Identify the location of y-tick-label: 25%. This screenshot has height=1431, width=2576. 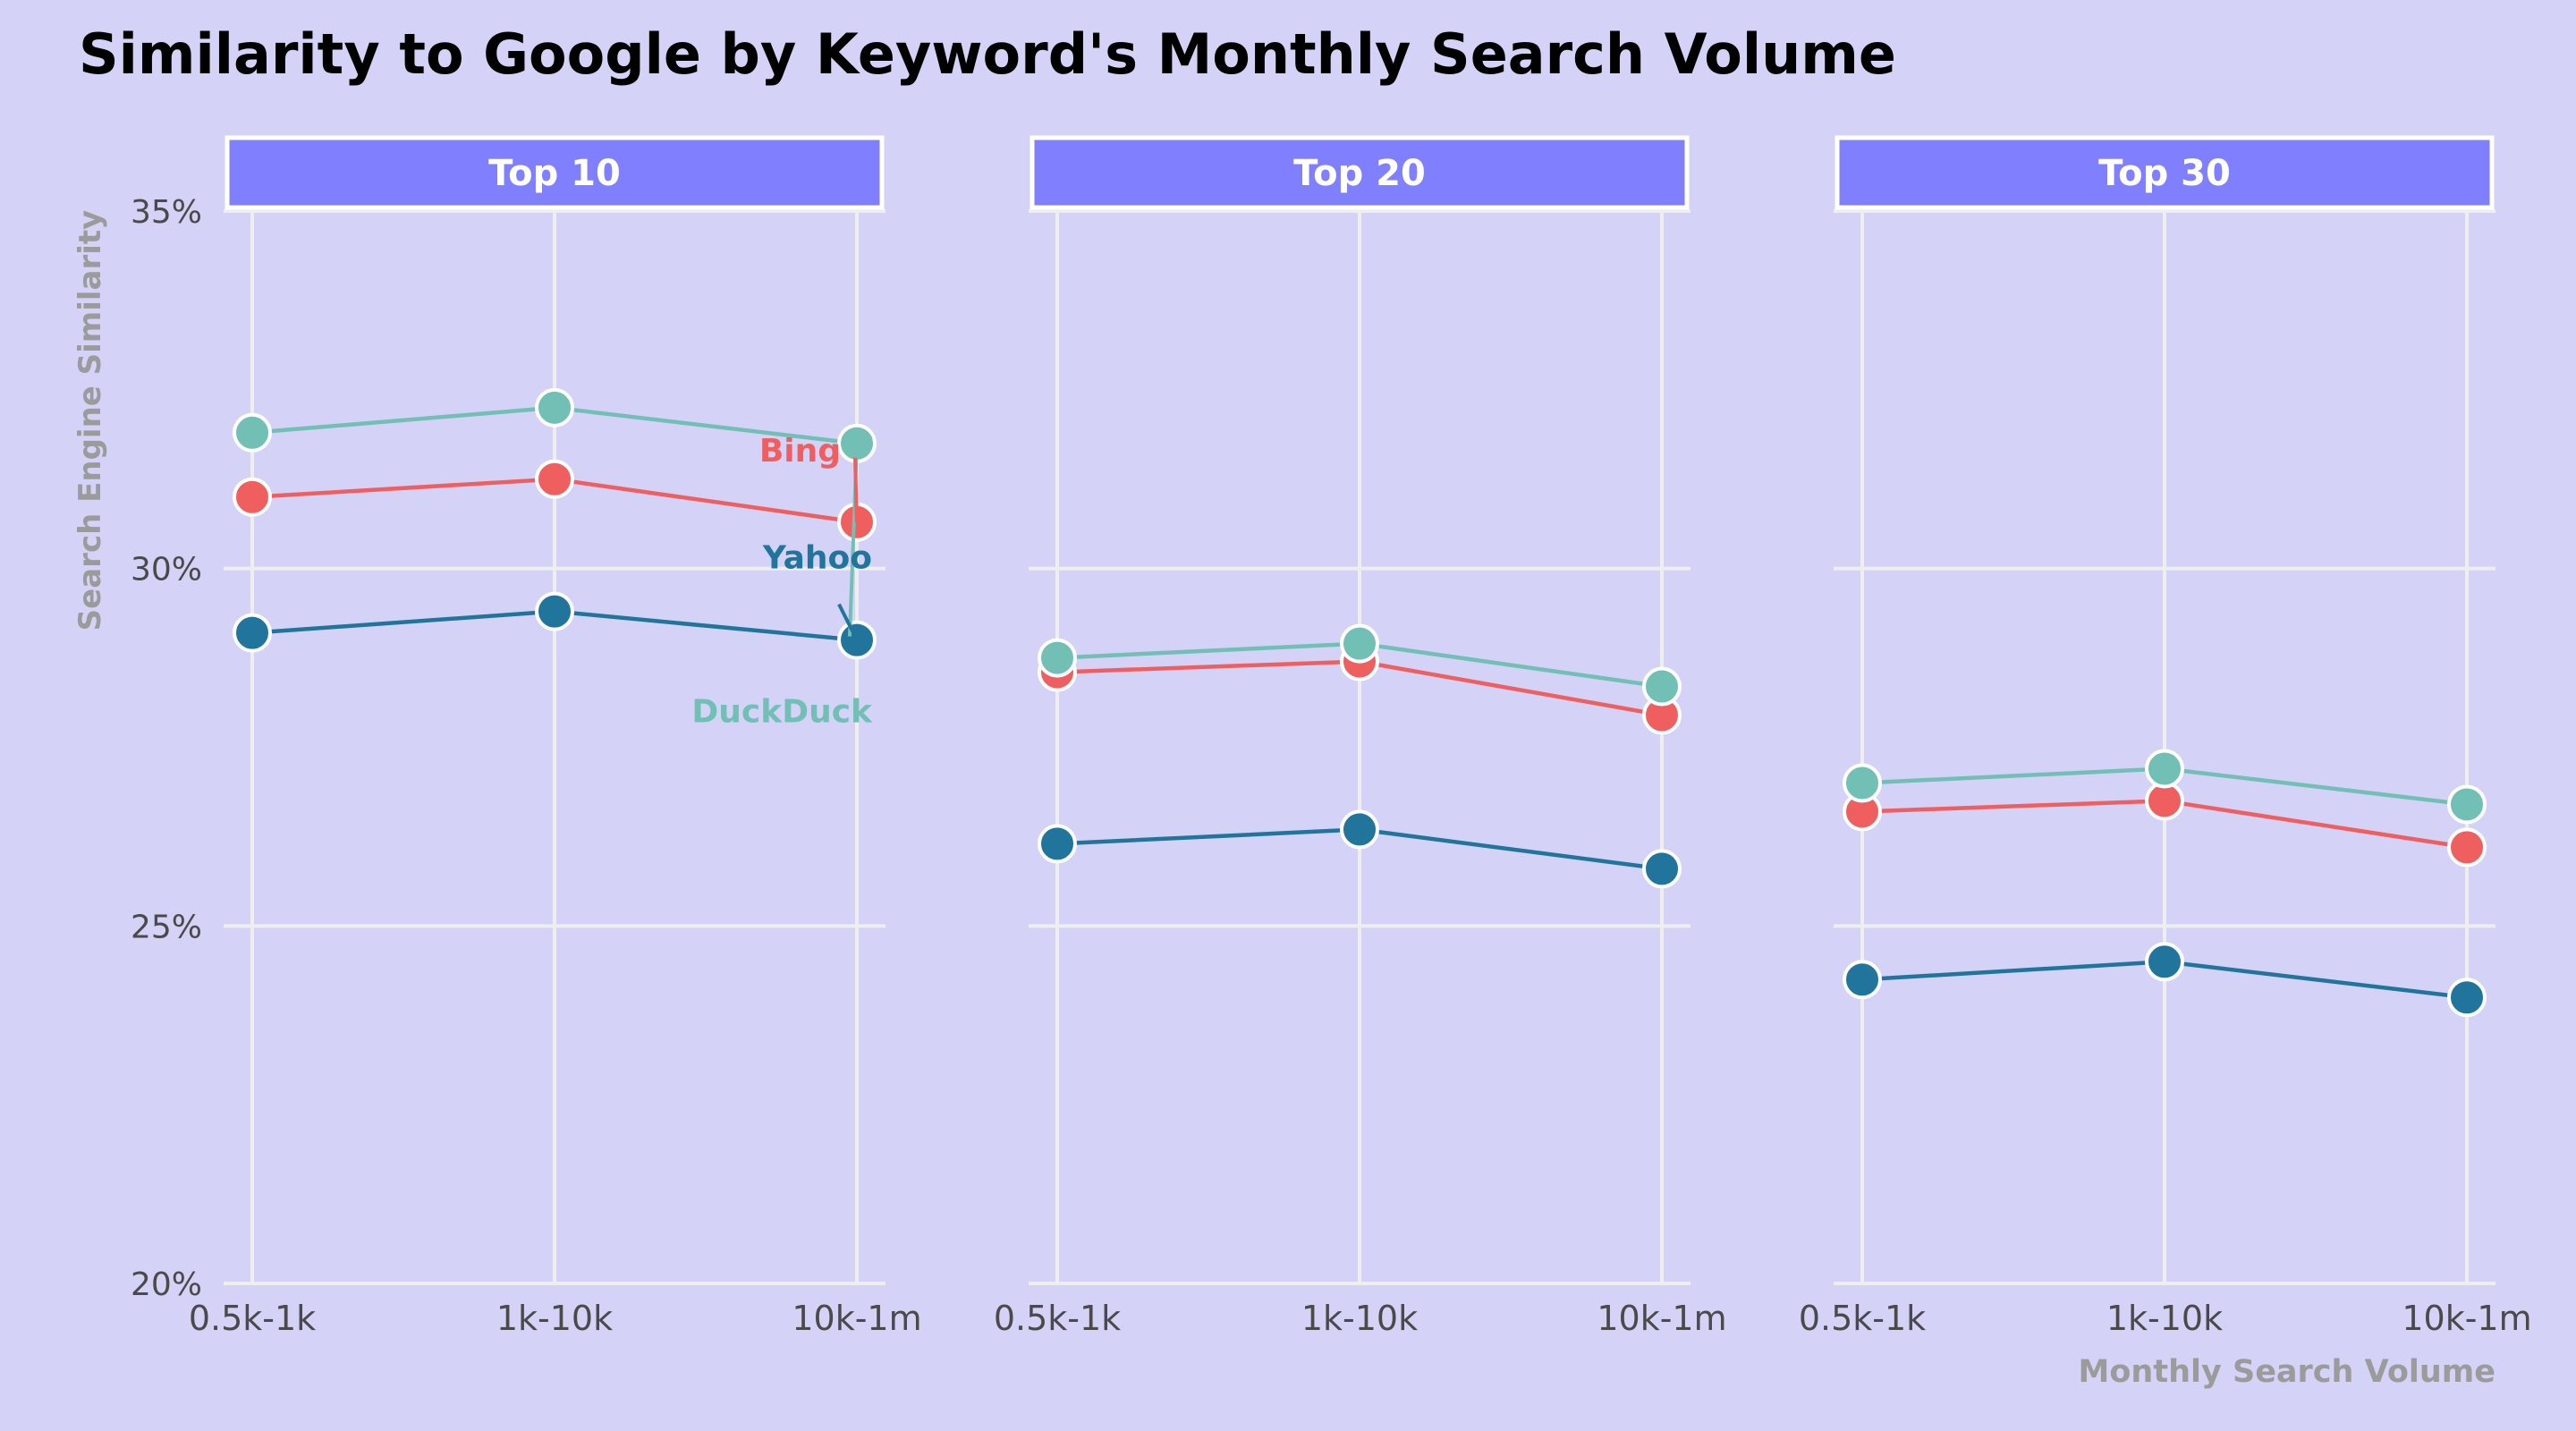
(166, 927).